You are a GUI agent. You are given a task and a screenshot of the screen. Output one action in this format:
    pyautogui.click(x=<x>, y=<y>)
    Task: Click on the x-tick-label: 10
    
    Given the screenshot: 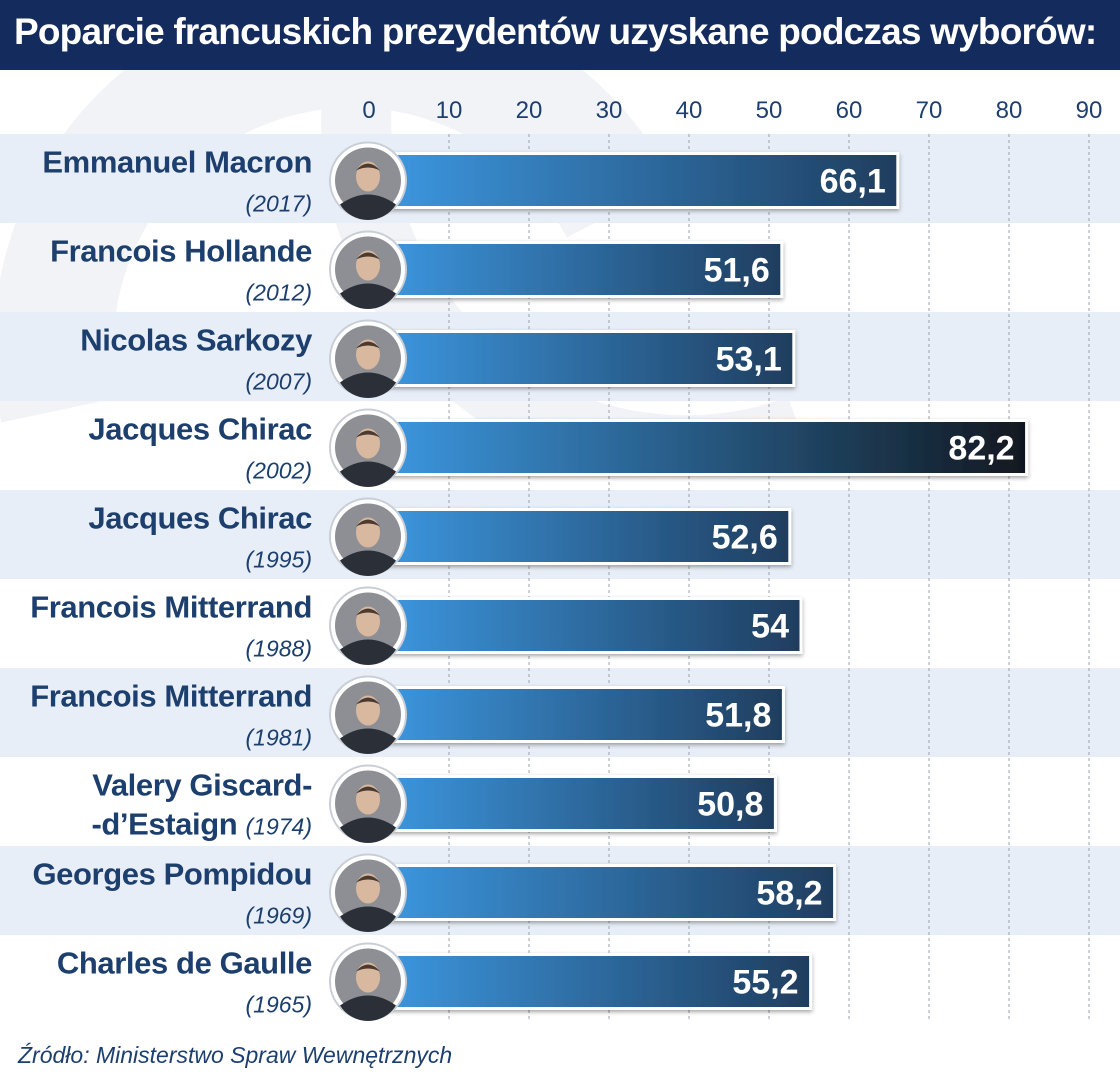 What is the action you would take?
    pyautogui.click(x=449, y=110)
    